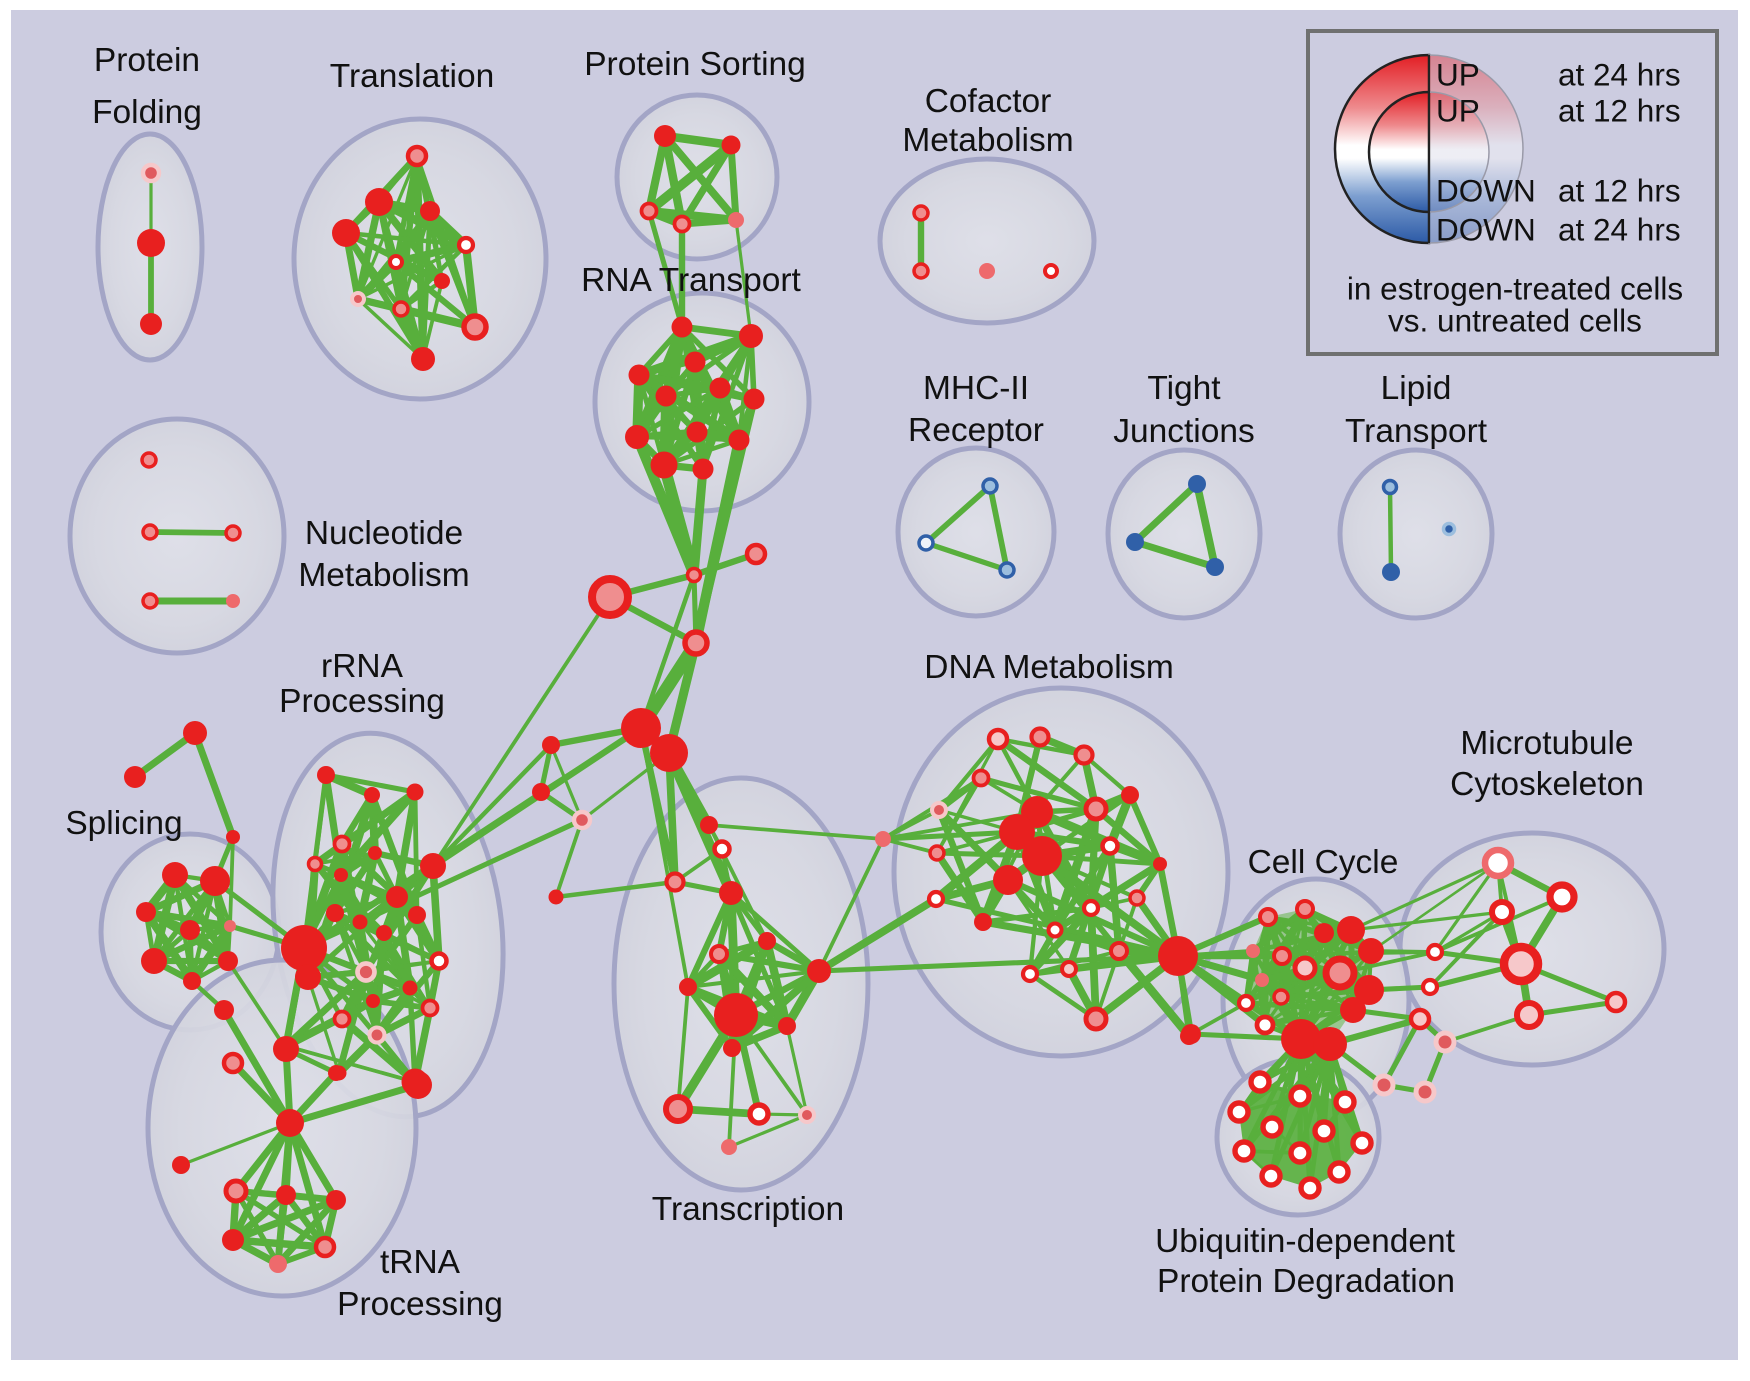 This screenshot has height=1381, width=1750. What do you see at coordinates (748, 1209) in the screenshot?
I see `svg-text: Transcription` at bounding box center [748, 1209].